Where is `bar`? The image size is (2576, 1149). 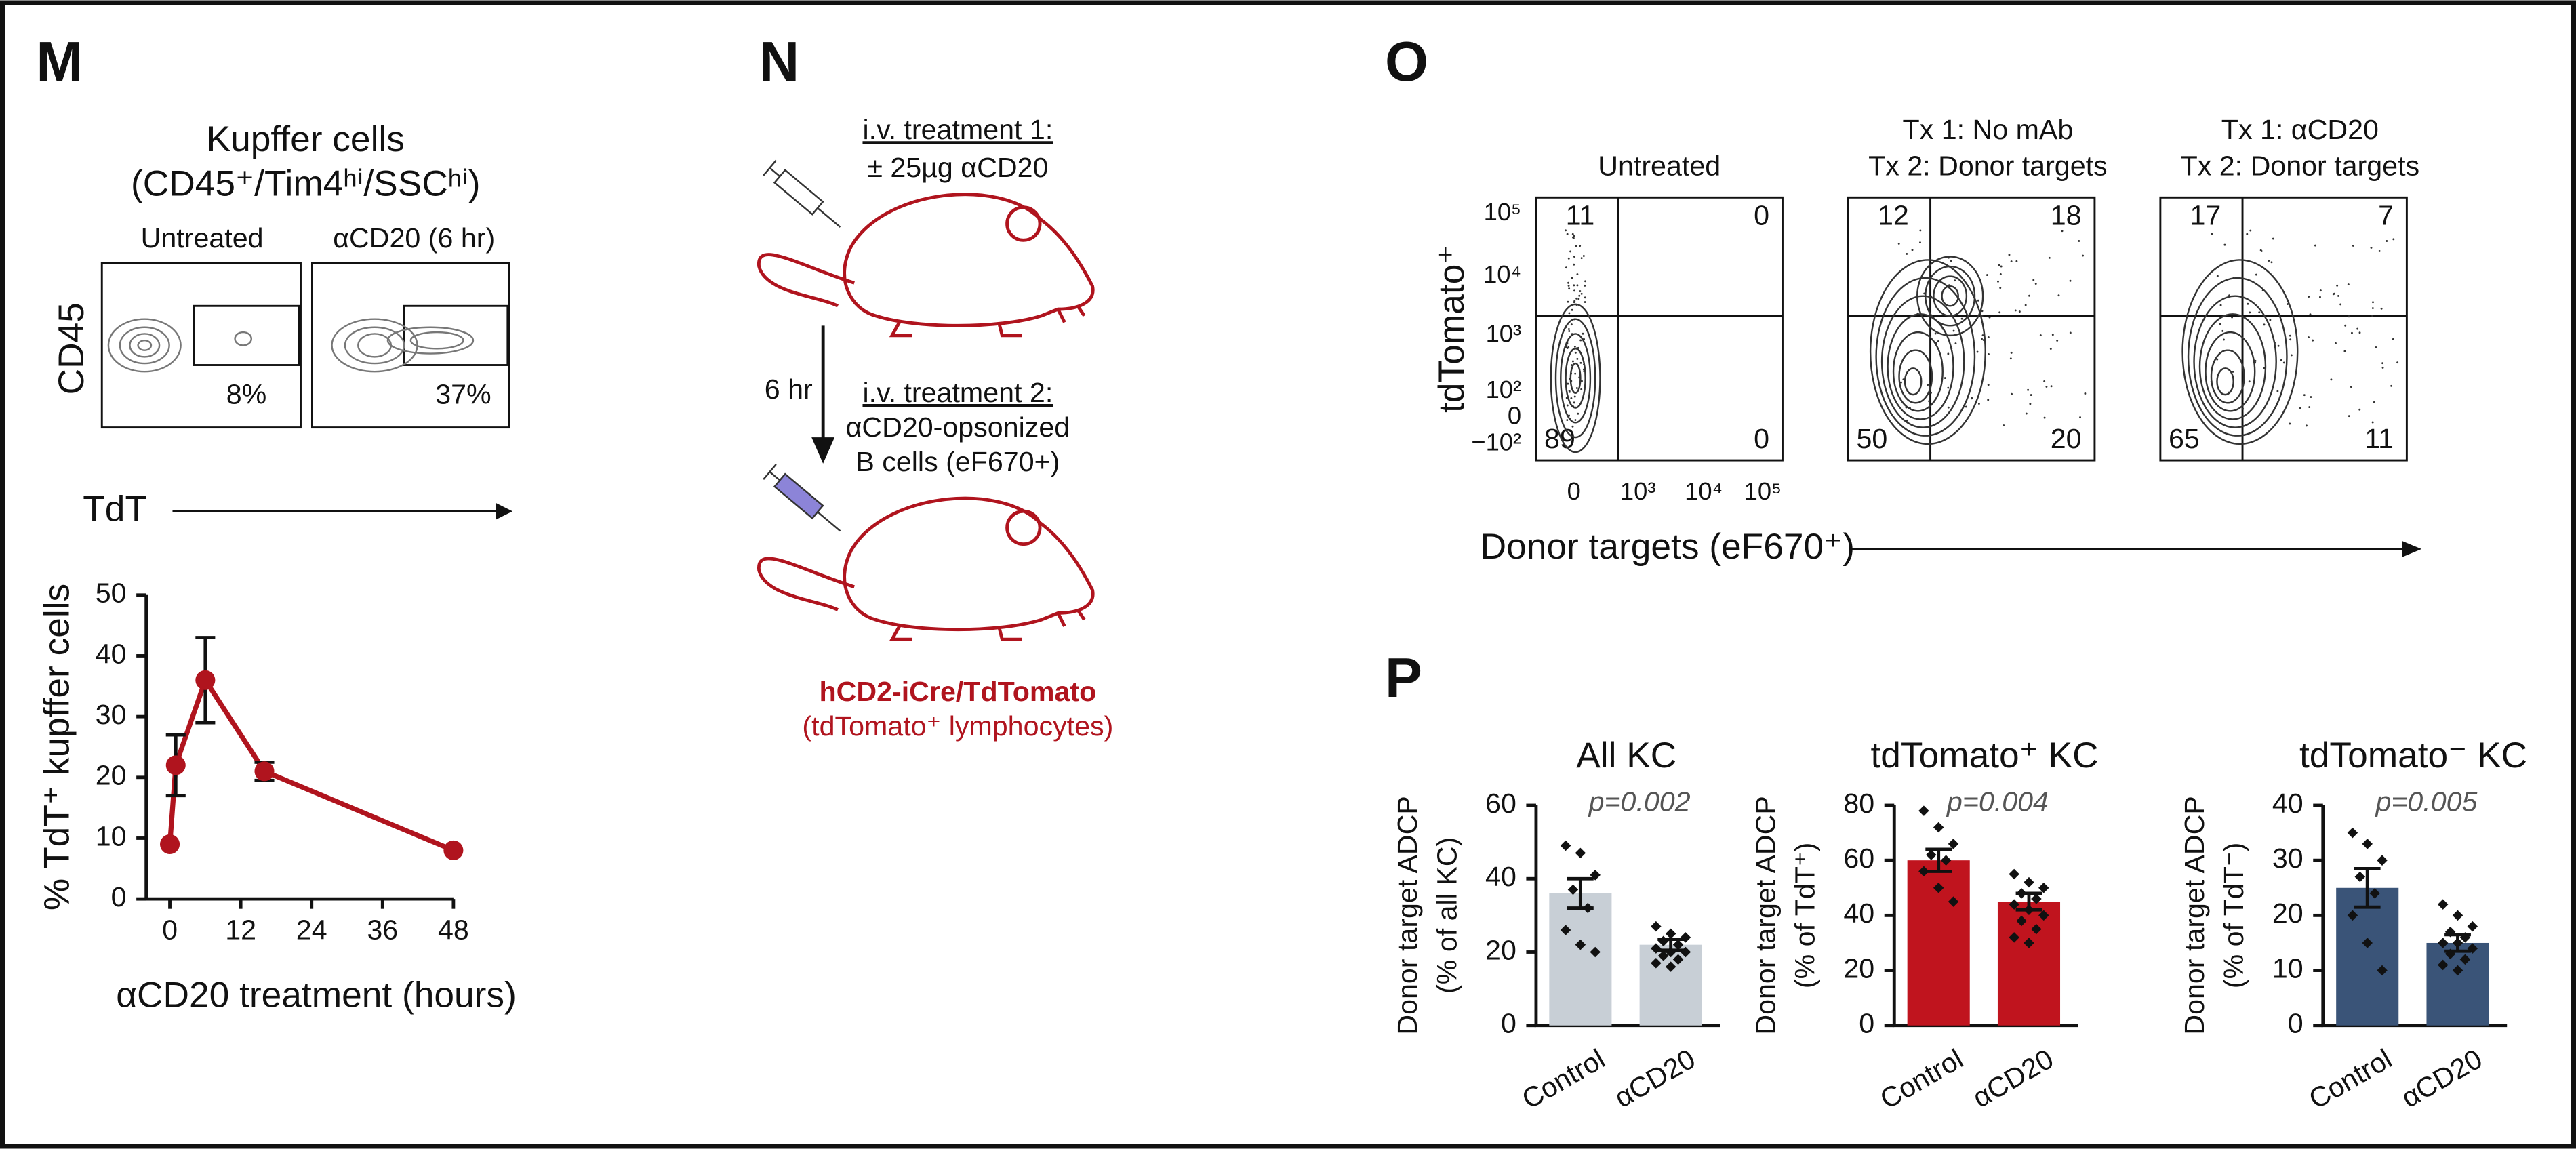 bar is located at coordinates (2029, 964).